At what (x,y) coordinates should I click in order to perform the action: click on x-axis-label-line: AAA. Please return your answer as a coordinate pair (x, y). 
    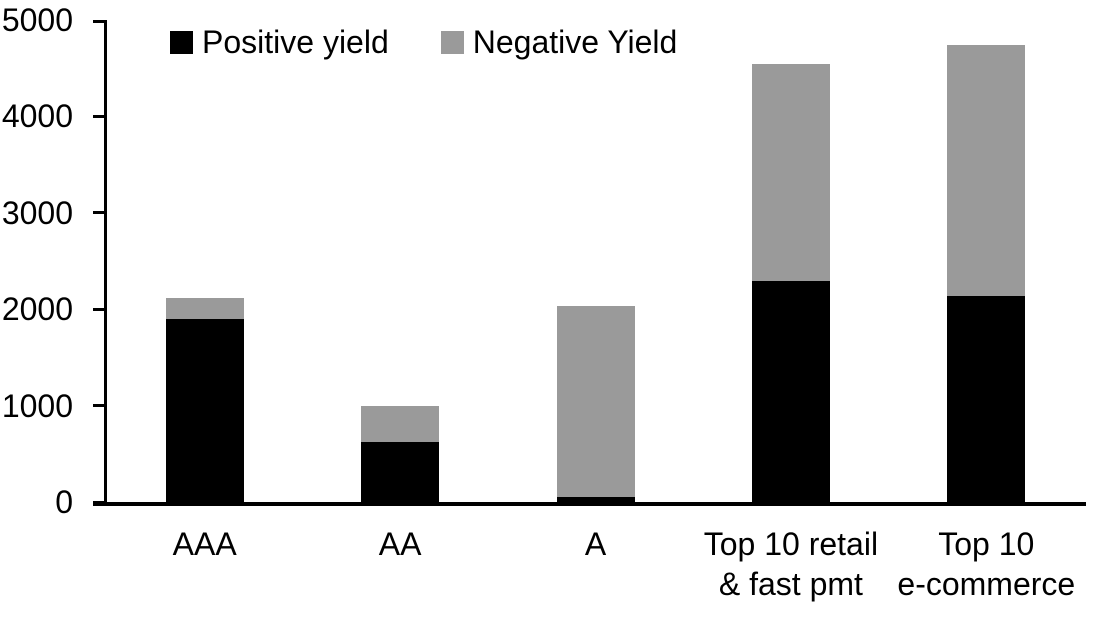
    Looking at the image, I should click on (204, 544).